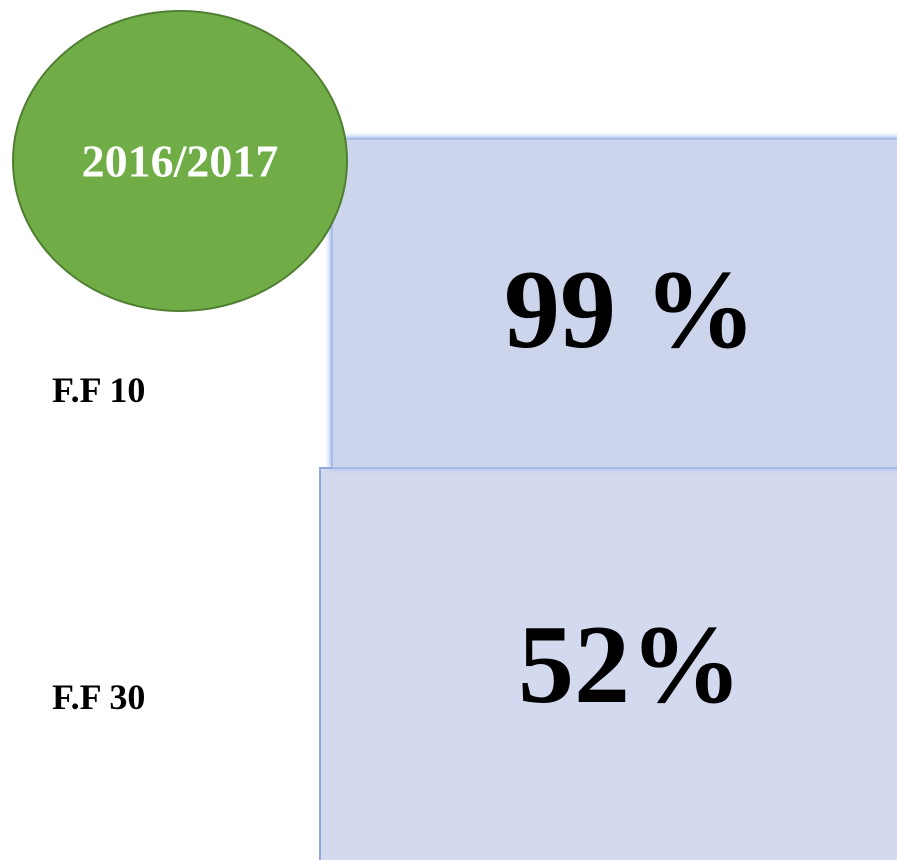  Describe the element at coordinates (630, 665) in the screenshot. I see `row-value: 52%` at that location.